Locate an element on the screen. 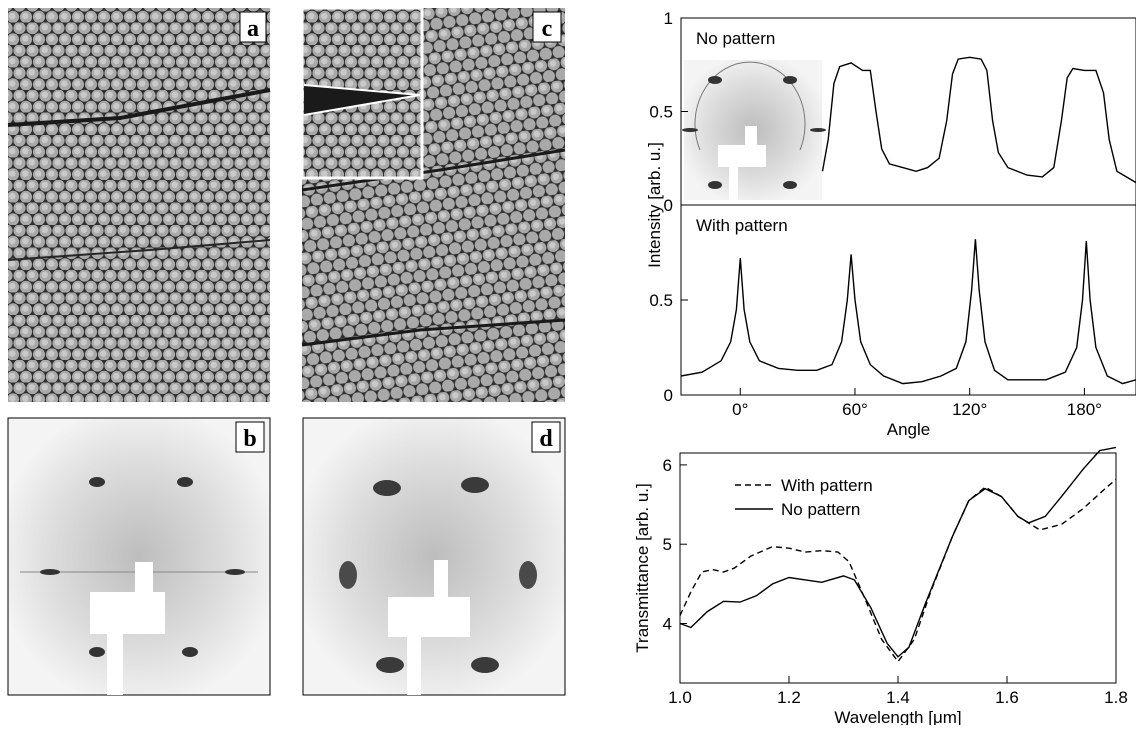 Image resolution: width=1136 pixels, height=730 pixels. x-tick-label: 0° is located at coordinates (740, 409).